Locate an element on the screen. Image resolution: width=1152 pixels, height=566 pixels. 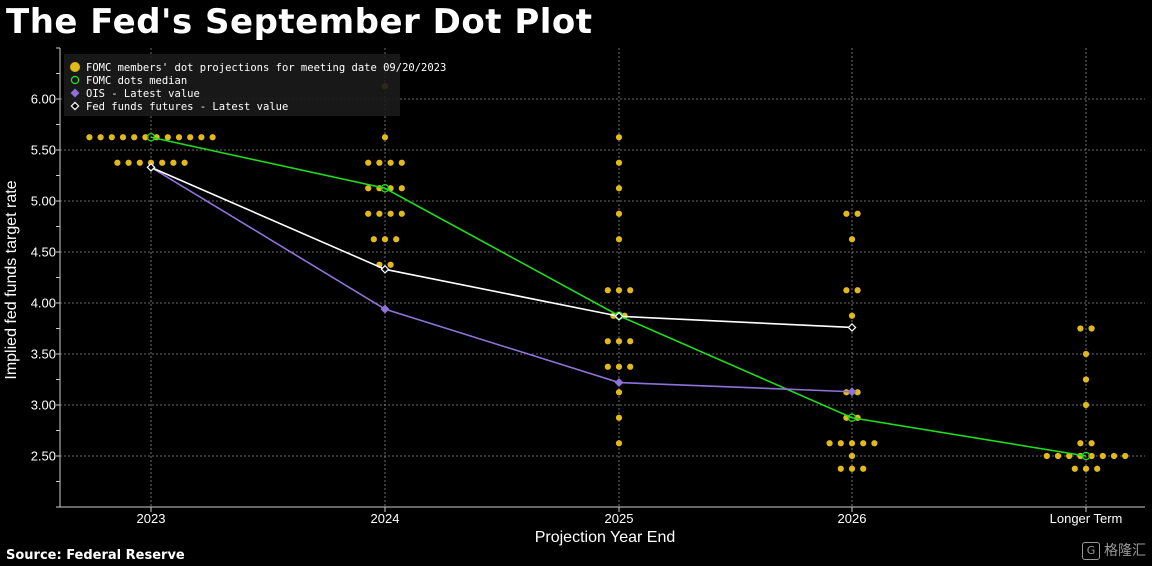
y-tick-label: 5.00 is located at coordinates (43, 201).